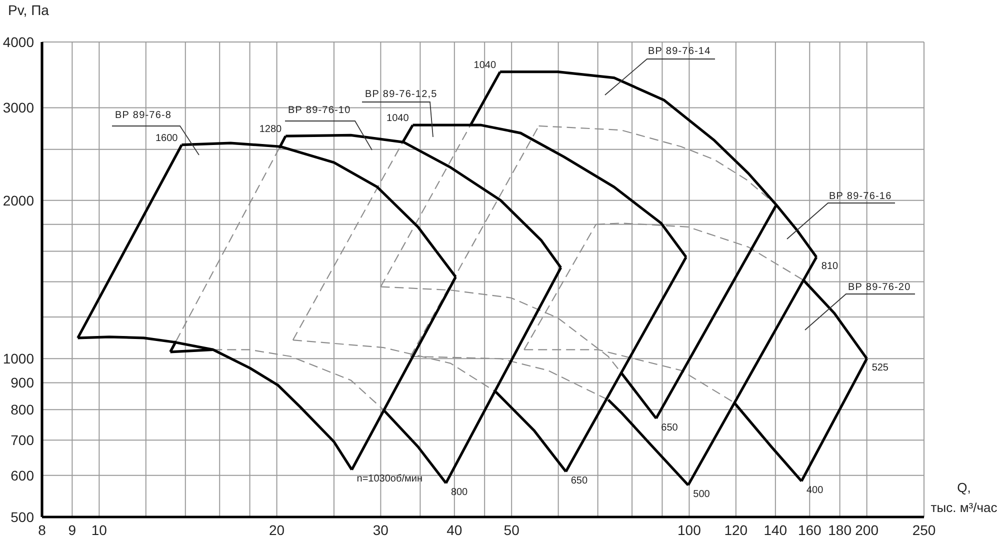  I want to click on y-tick-label: 3000, so click(18, 108).